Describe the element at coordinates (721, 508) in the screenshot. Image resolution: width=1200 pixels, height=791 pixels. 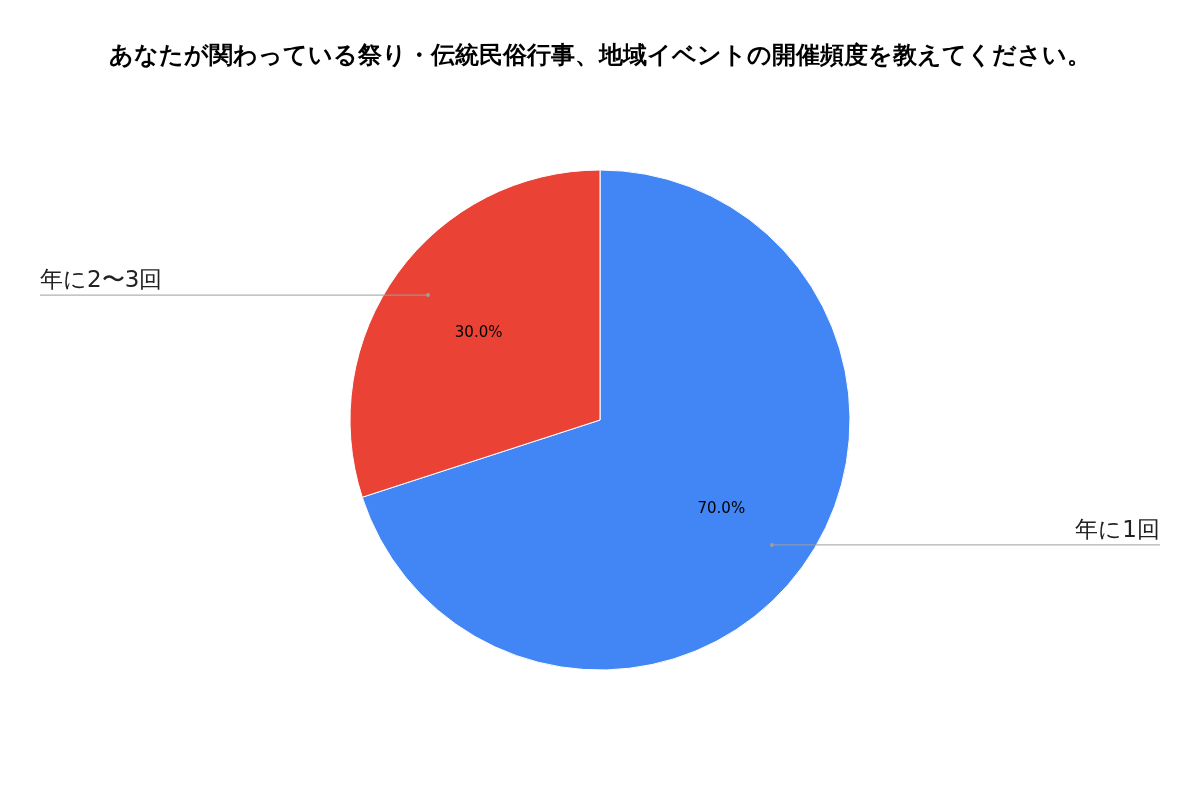
I see `data-label: 70.0%` at that location.